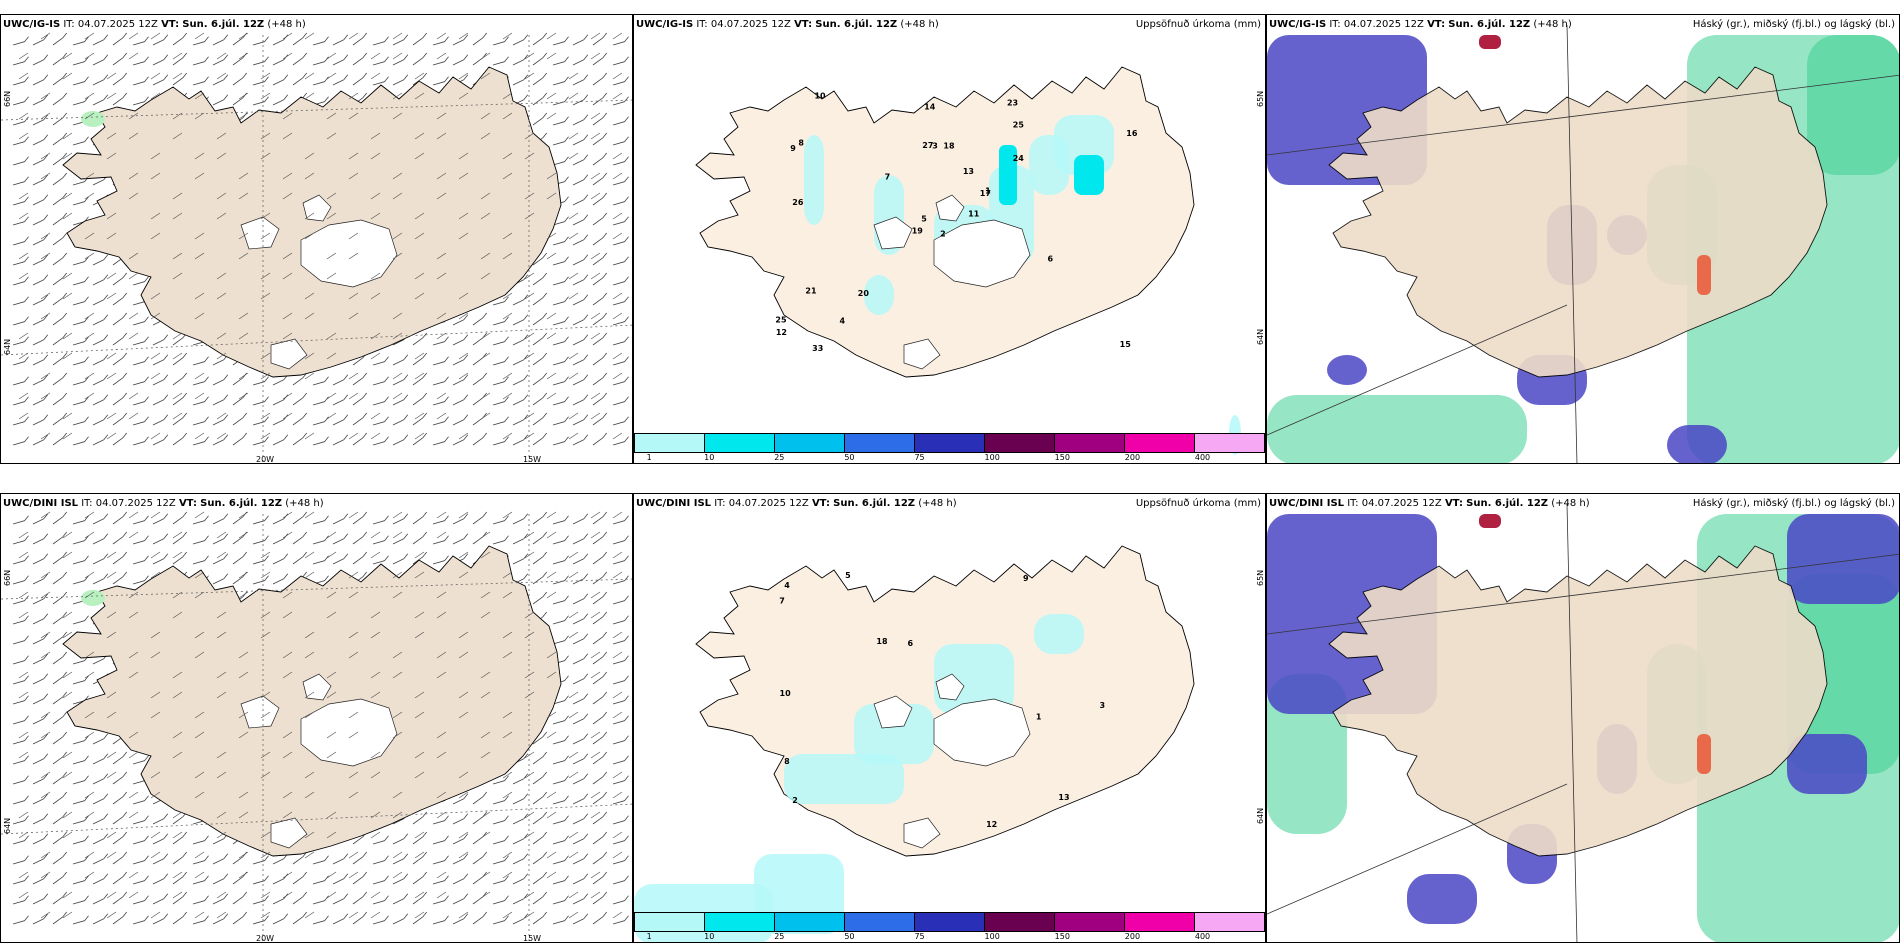 This screenshot has width=1900, height=950. What do you see at coordinates (787, 761) in the screenshot?
I see `precip-value: 8` at bounding box center [787, 761].